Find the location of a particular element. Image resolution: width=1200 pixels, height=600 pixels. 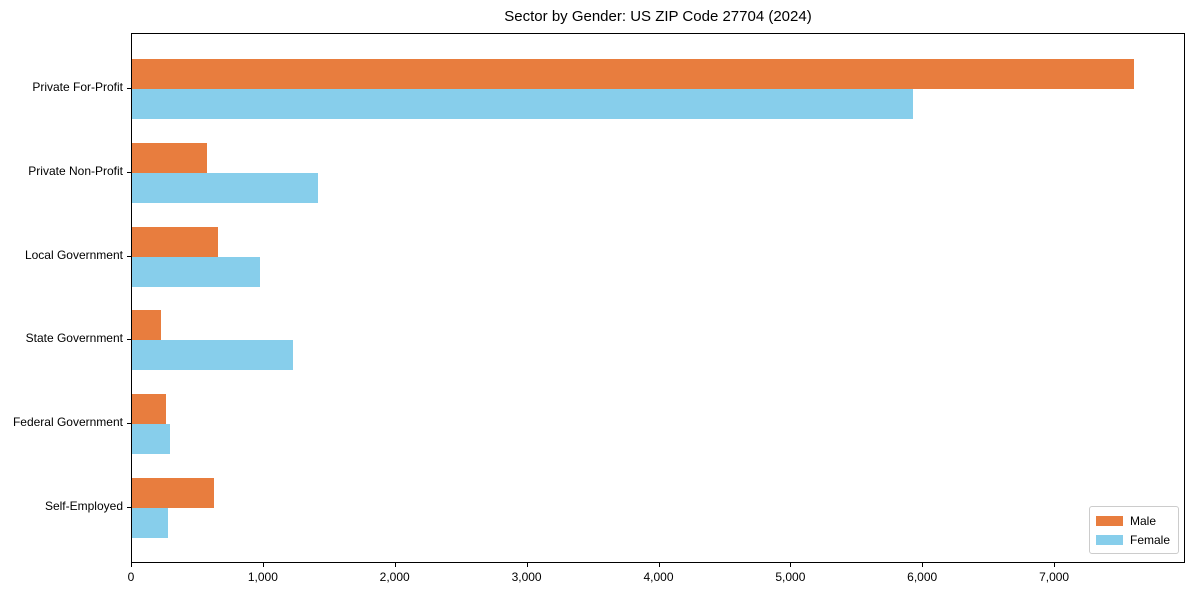

legend: Male Female is located at coordinates (1134, 530).